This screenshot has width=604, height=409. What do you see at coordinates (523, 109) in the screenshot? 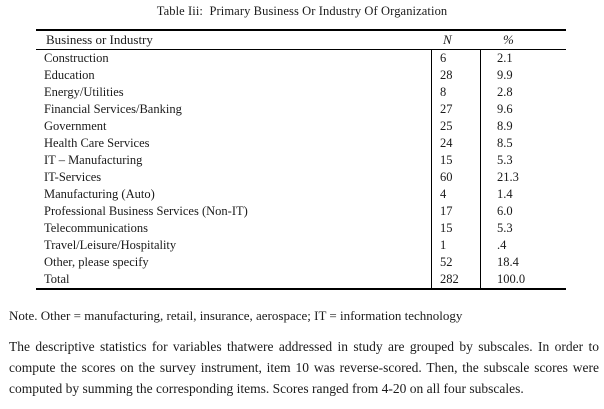
I see `row-percent-cell: 9.6` at bounding box center [523, 109].